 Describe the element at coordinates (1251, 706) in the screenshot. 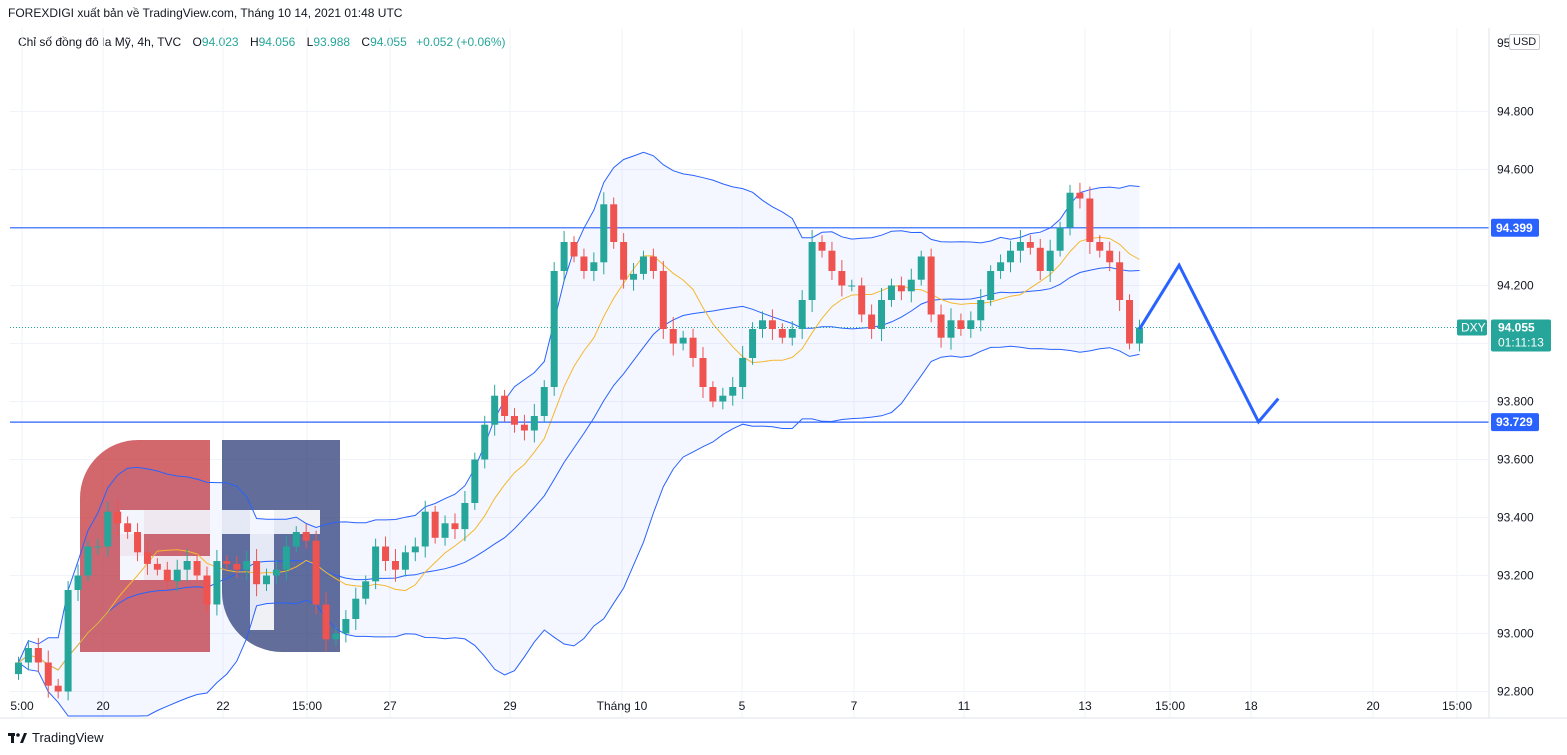

I see `time-tick-label: 18` at that location.